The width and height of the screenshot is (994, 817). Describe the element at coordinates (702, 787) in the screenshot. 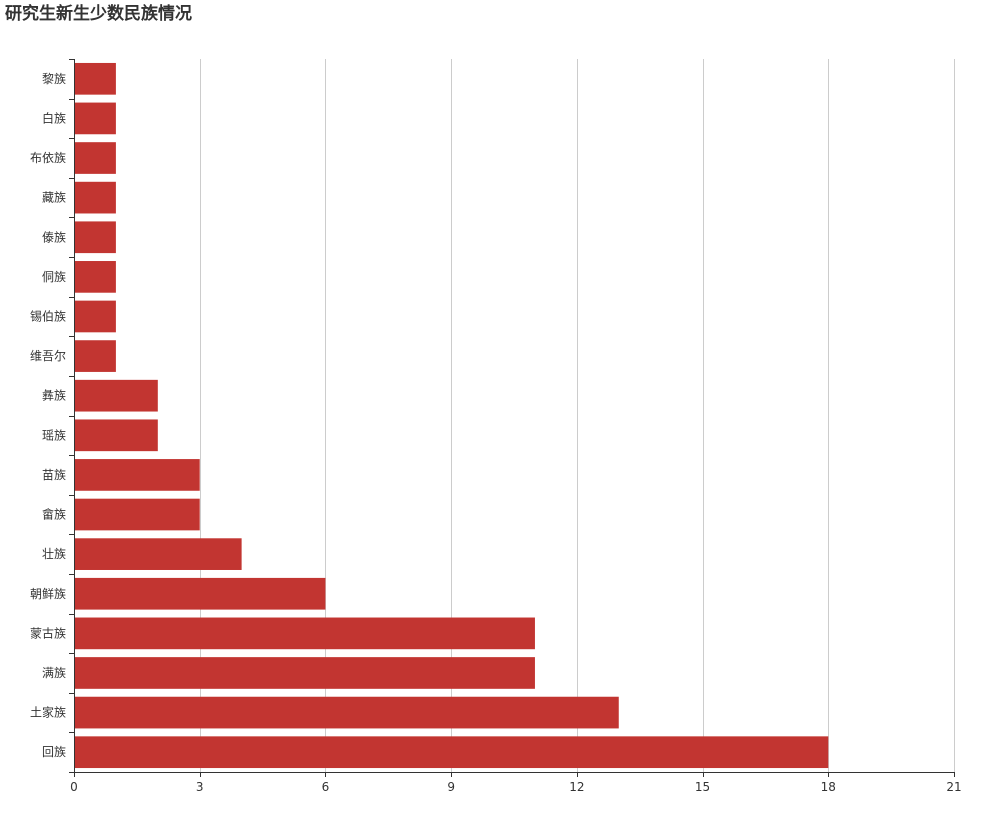

I see `x-tick-label: 15` at that location.